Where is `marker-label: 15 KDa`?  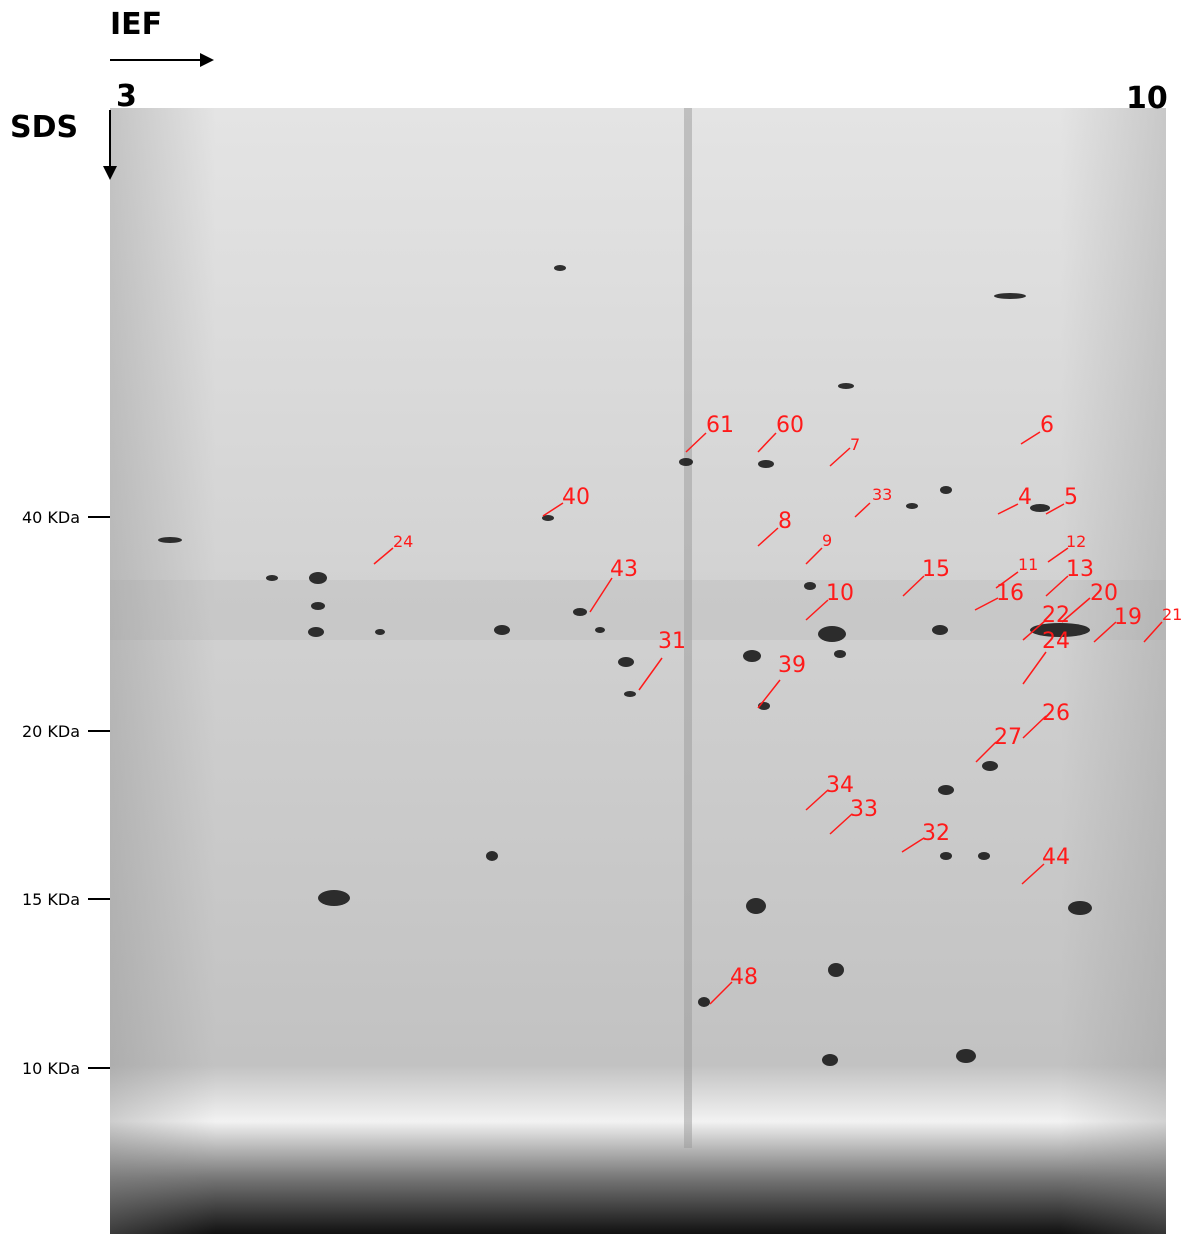
marker-label: 15 KDa is located at coordinates (51, 899).